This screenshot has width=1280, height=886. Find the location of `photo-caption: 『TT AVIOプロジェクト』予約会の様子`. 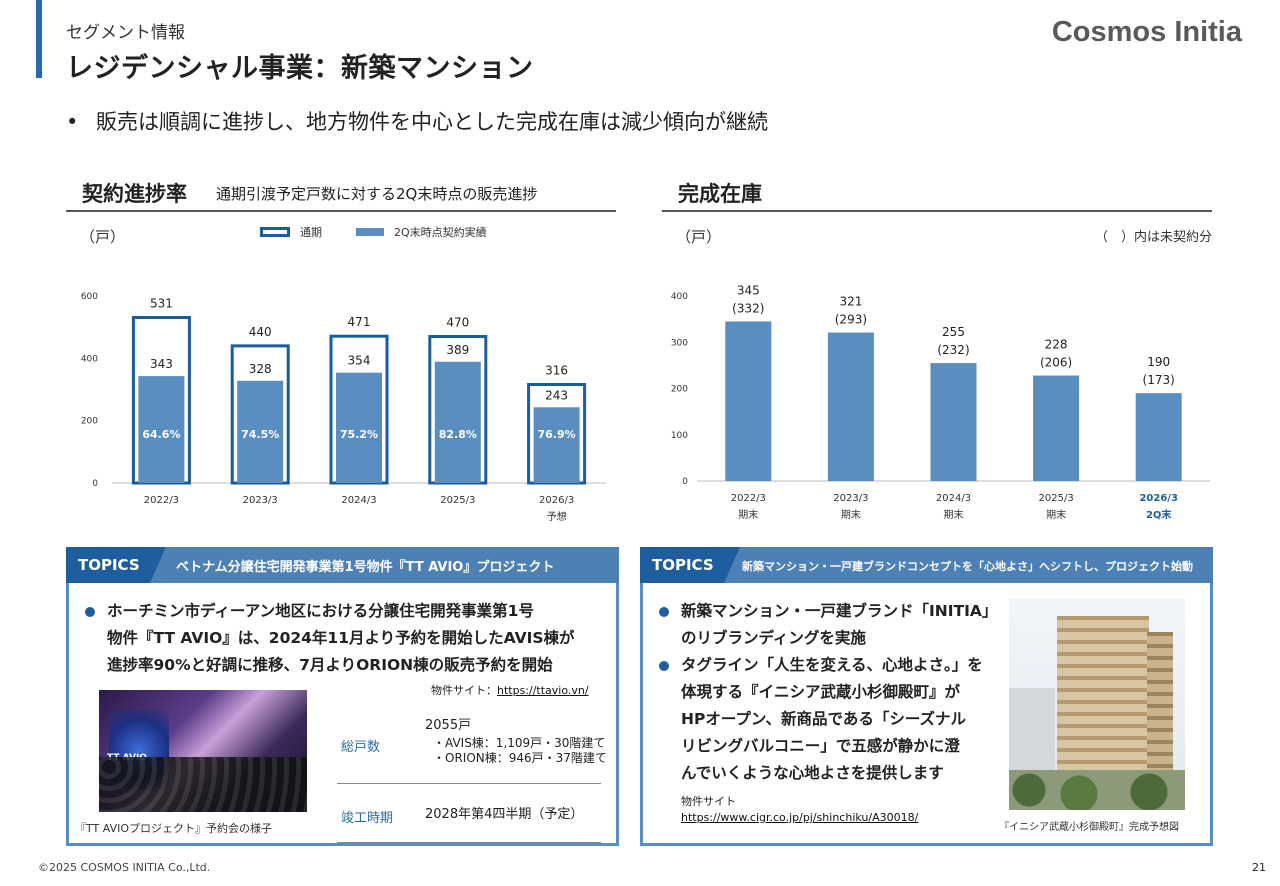

photo-caption: 『TT AVIOプロジェクト』予約会の様子 is located at coordinates (173, 828).